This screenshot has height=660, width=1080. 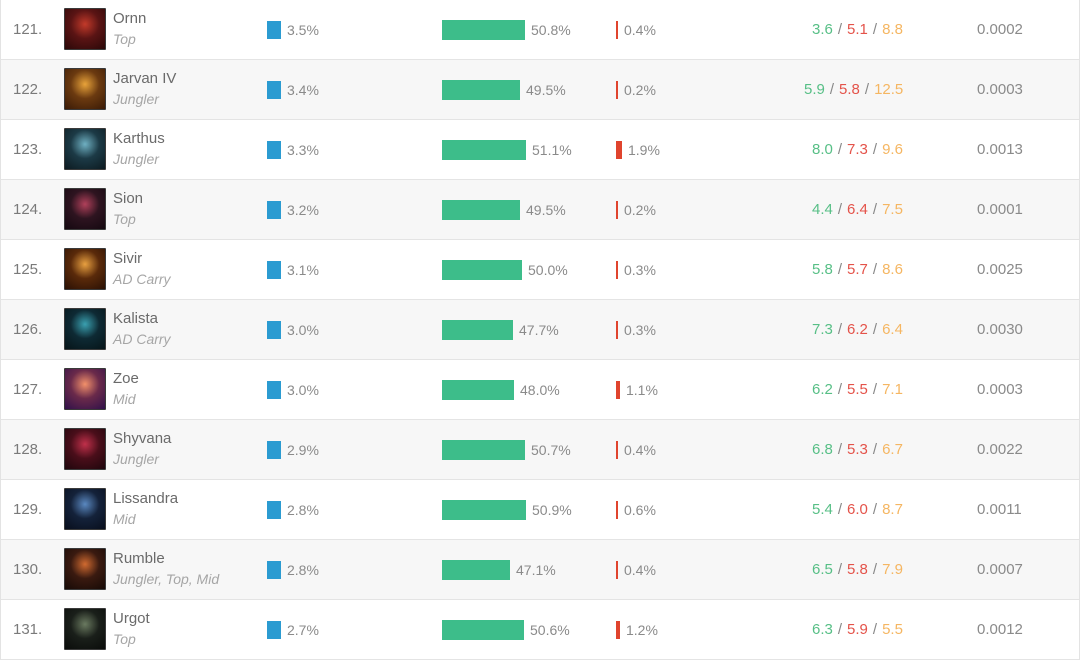 I want to click on champion-name-link: Karthus, so click(x=139, y=138).